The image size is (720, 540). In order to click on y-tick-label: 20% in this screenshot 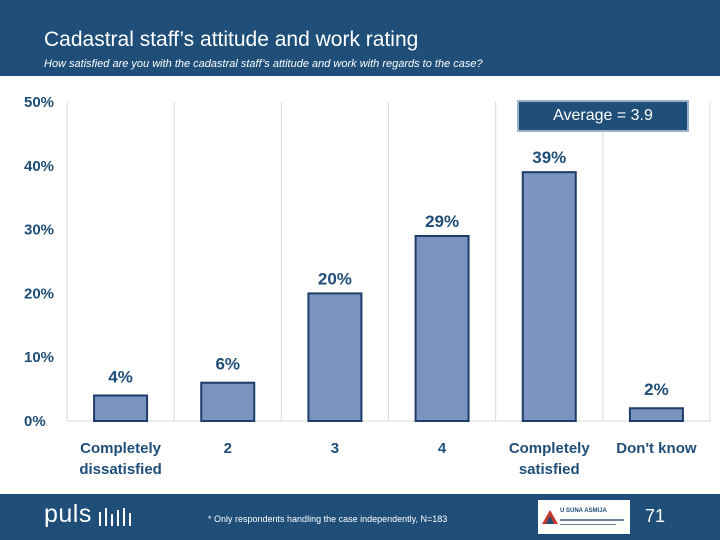, I will do `click(39, 293)`.